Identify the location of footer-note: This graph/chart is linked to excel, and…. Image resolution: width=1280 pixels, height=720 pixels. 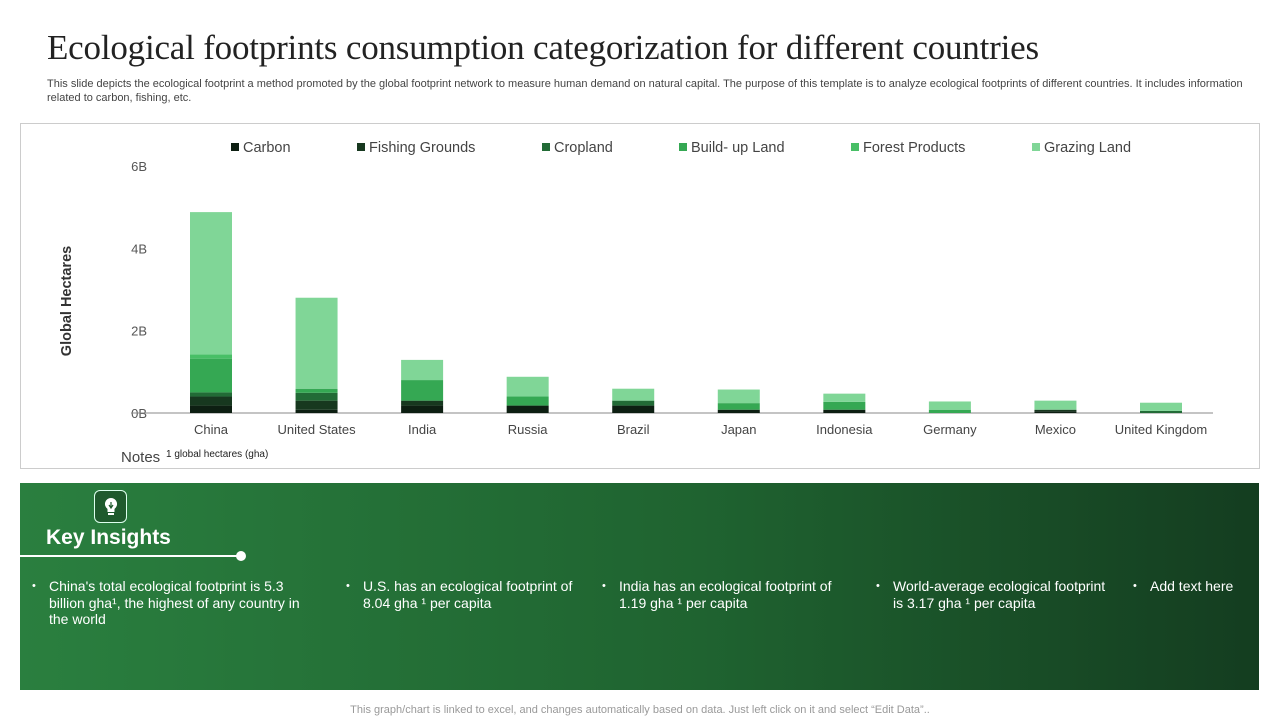
(640, 710).